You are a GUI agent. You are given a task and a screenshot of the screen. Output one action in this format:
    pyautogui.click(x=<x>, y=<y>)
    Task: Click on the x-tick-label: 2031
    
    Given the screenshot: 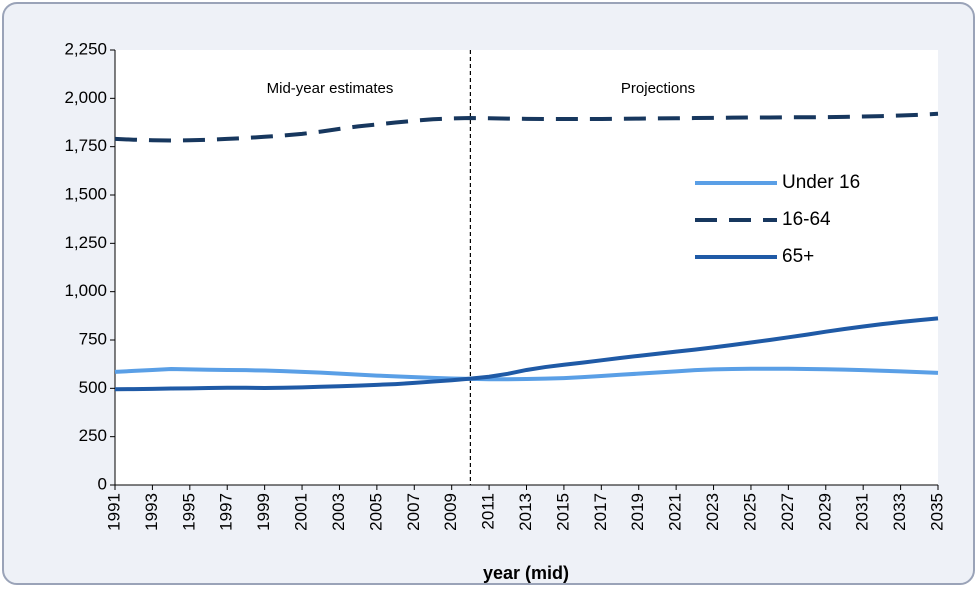 What is the action you would take?
    pyautogui.click(x=862, y=512)
    